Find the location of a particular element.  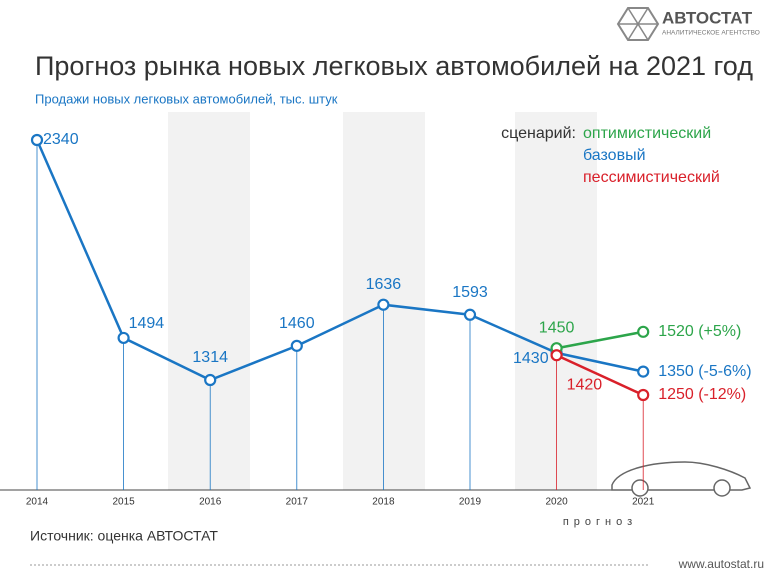

data-label: 1494 is located at coordinates (147, 323).